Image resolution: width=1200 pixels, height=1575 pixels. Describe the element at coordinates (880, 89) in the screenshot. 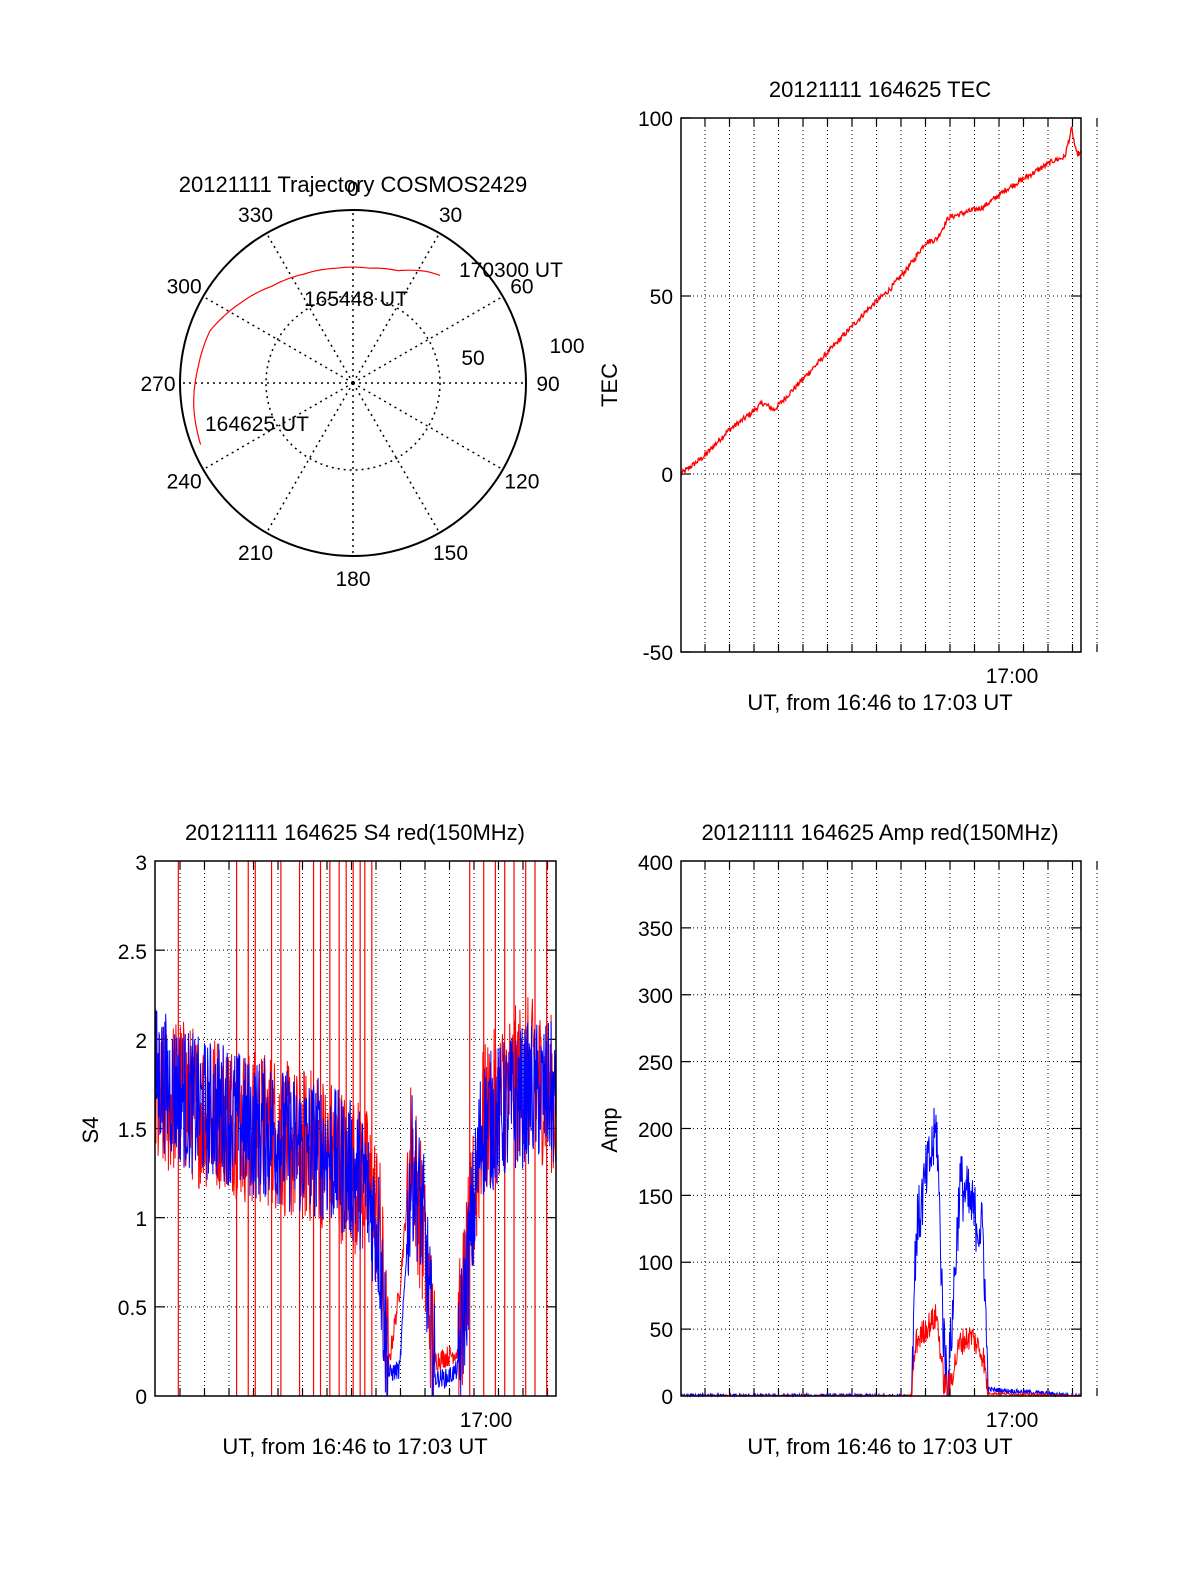

I see `tec-title: 20121111 164625 TEC` at that location.